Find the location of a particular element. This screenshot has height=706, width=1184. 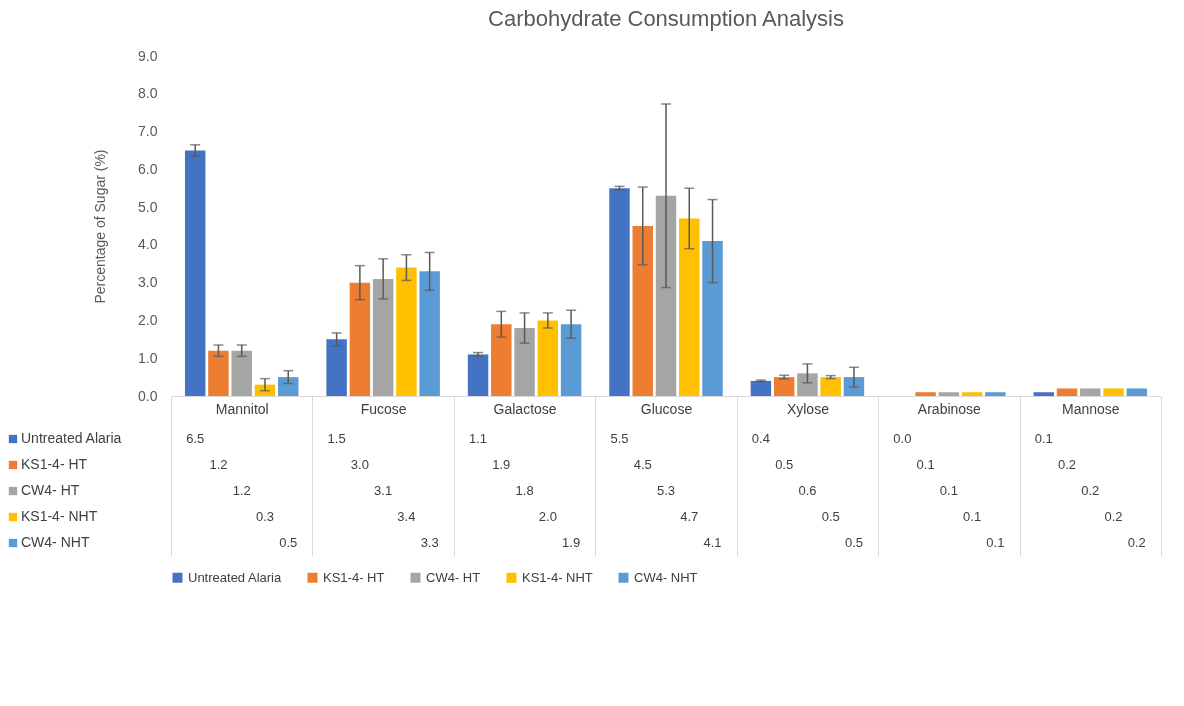

data-label: 0.6 is located at coordinates (807, 490).